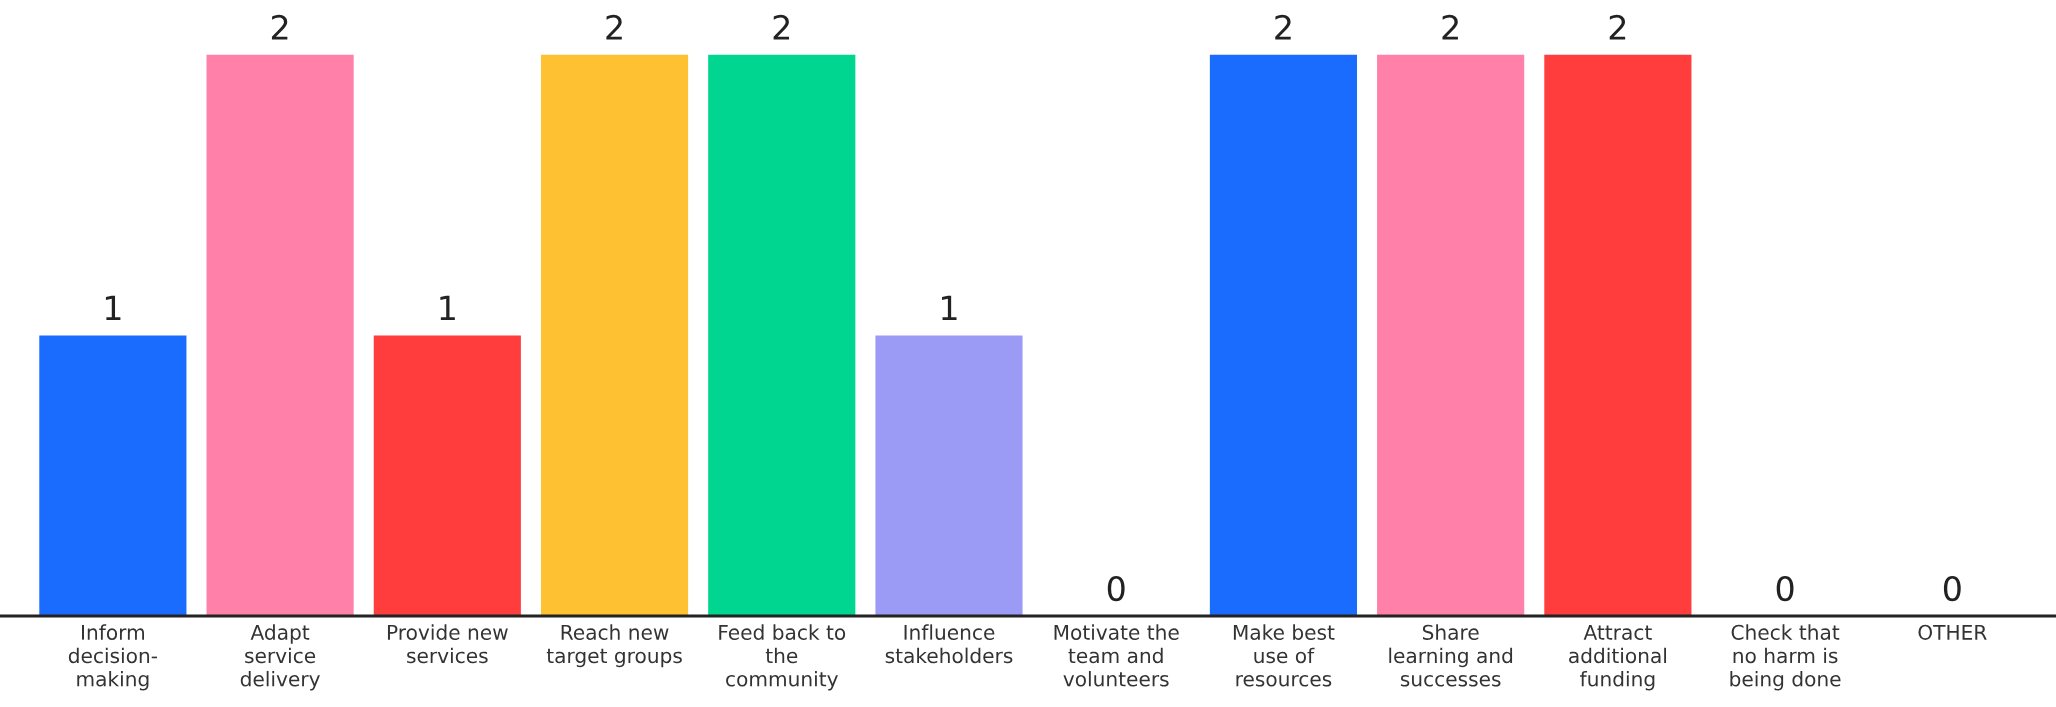  What do you see at coordinates (1116, 655) in the screenshot?
I see `x-tick-label: Motivate the team and volunteers` at bounding box center [1116, 655].